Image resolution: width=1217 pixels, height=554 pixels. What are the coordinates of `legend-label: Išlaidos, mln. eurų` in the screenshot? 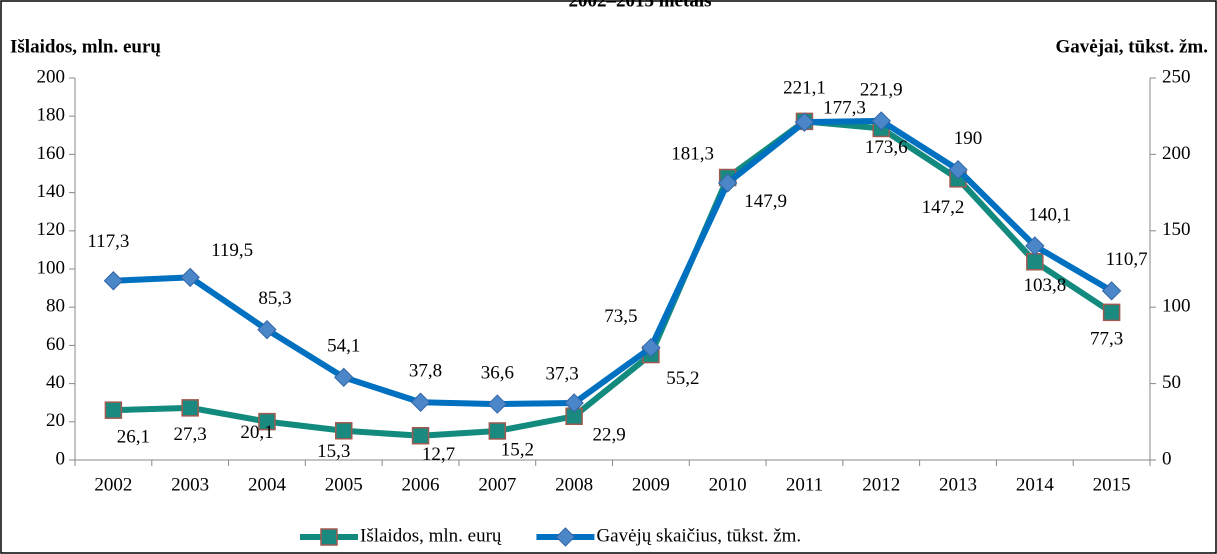 It's located at (431, 535).